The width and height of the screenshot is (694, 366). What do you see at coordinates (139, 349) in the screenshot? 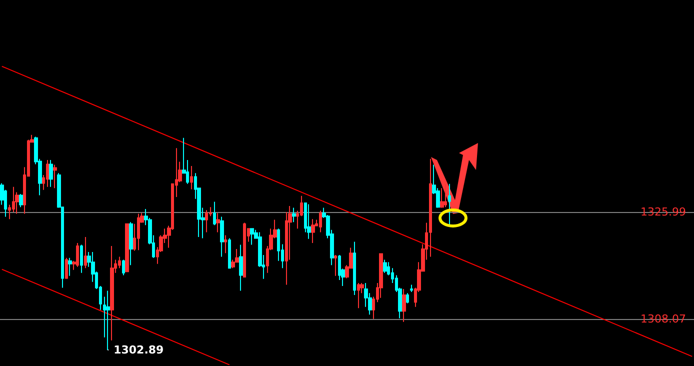
I see `annotation: 1302.89` at bounding box center [139, 349].